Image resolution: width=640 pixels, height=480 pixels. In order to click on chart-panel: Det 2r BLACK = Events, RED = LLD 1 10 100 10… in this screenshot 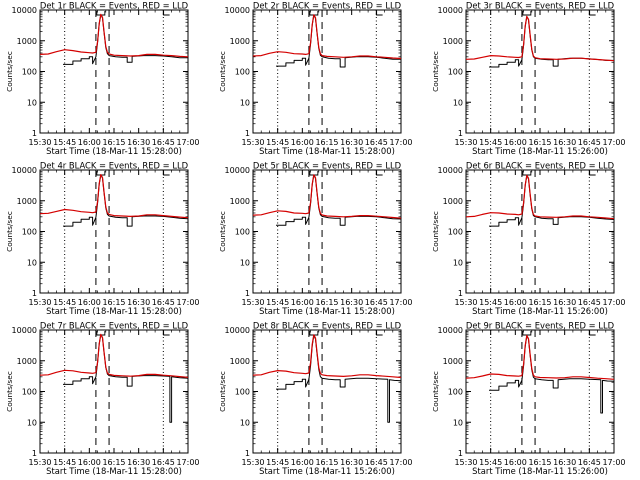, I will do `click(315, 79)`.